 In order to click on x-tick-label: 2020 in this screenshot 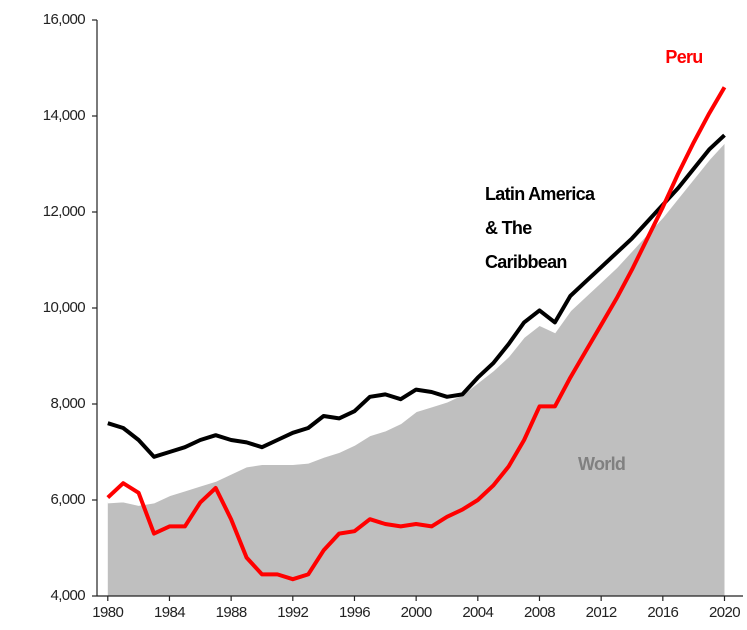, I will do `click(724, 612)`.